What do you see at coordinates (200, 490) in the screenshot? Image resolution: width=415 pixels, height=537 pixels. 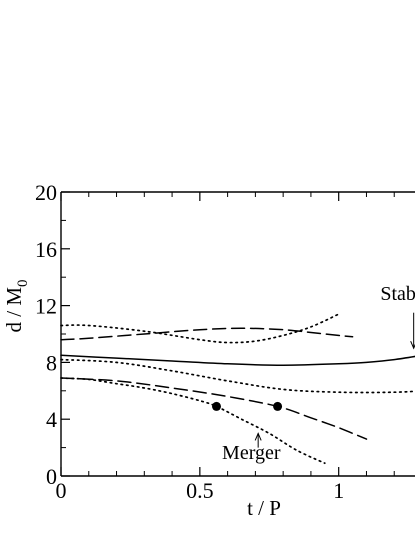 I see `x-tick-label: 0.5` at bounding box center [200, 490].